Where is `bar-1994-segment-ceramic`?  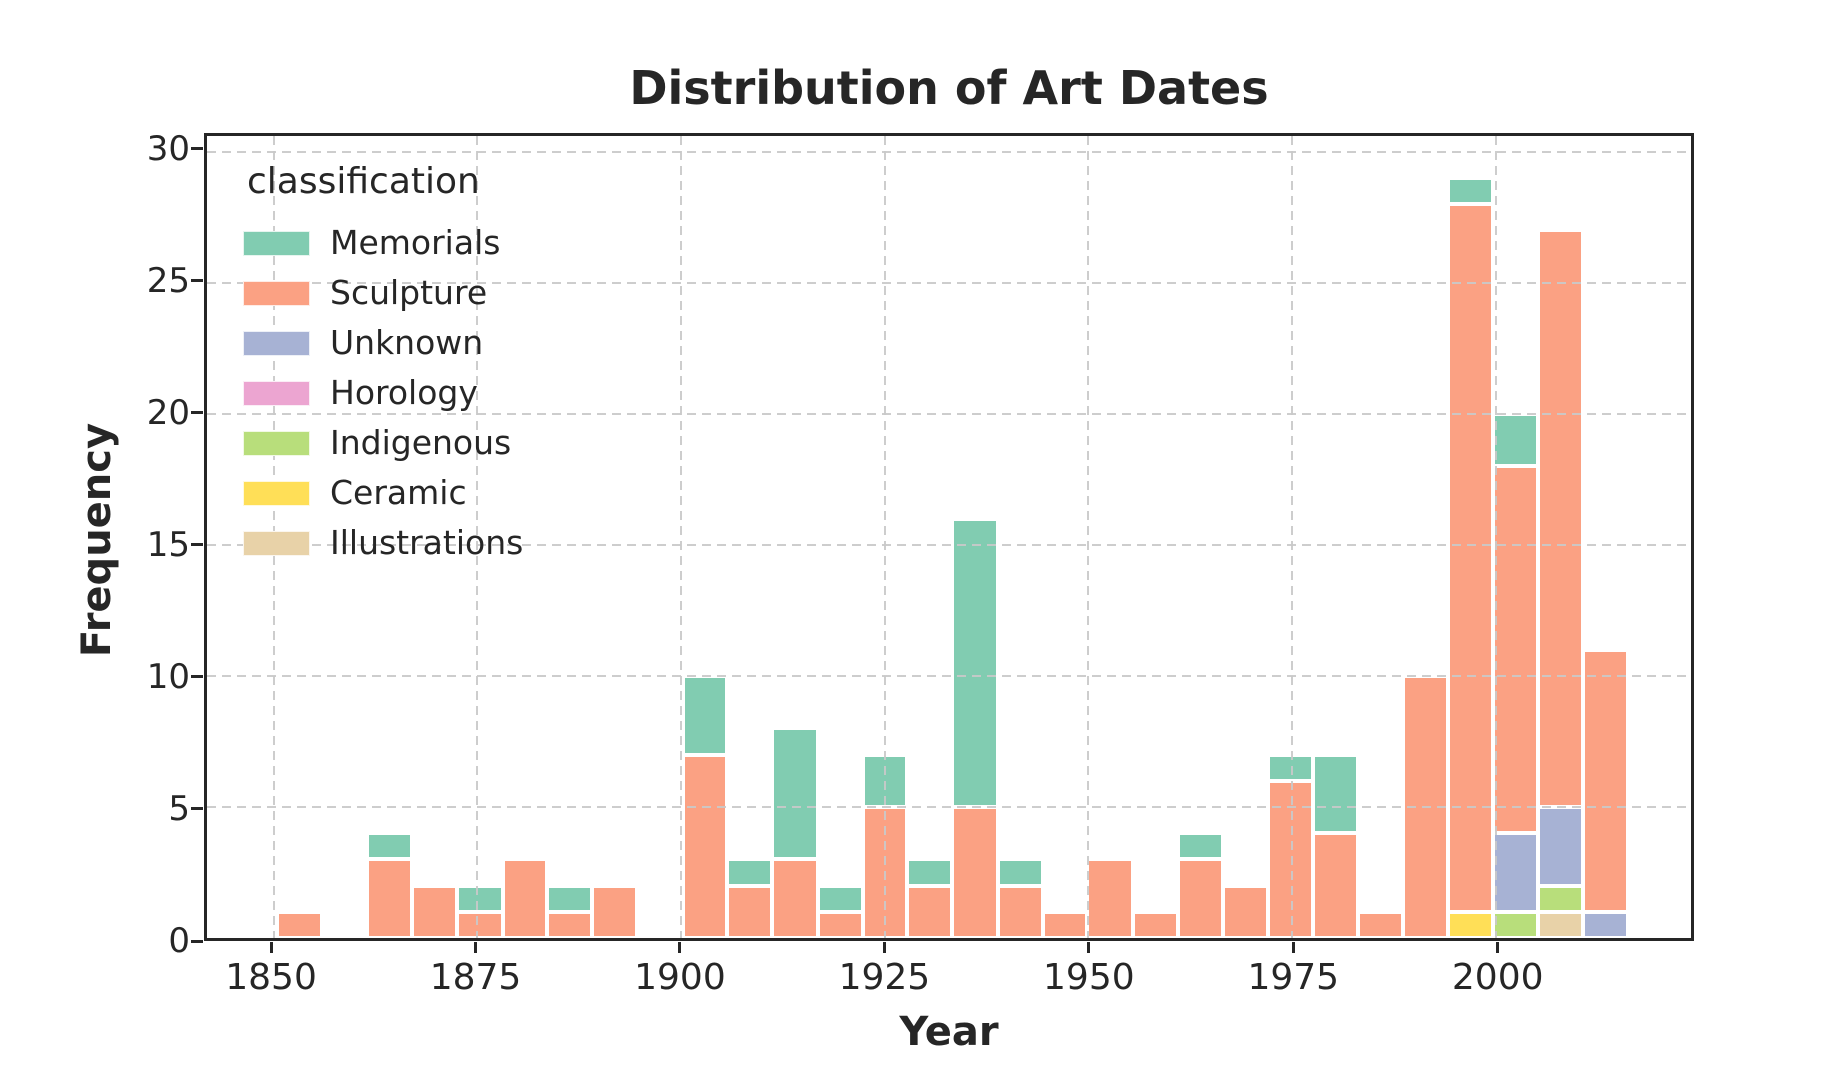 bar-1994-segment-ceramic is located at coordinates (1471, 924).